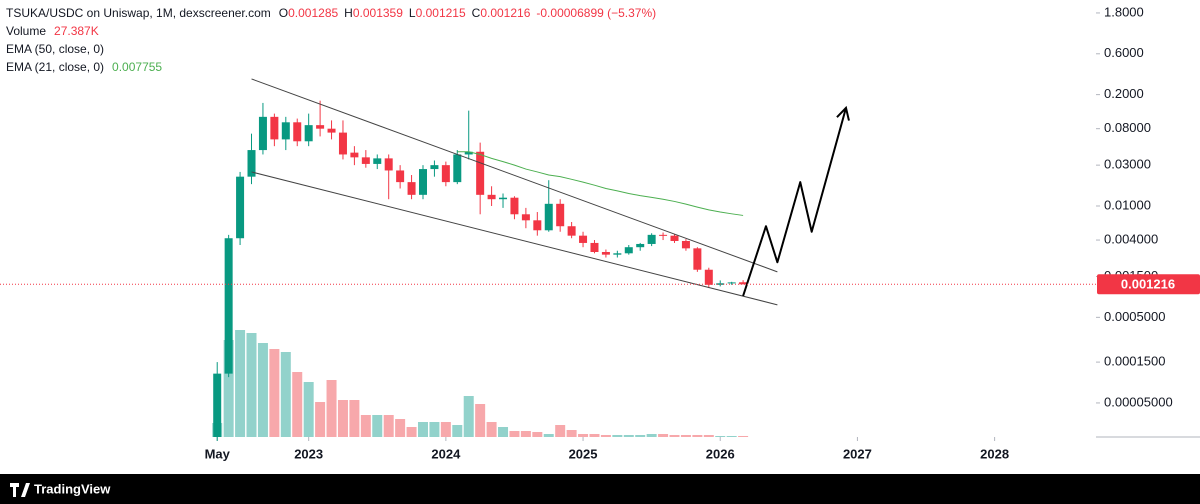  Describe the element at coordinates (514, 238) in the screenshot. I see `trend-line` at that location.